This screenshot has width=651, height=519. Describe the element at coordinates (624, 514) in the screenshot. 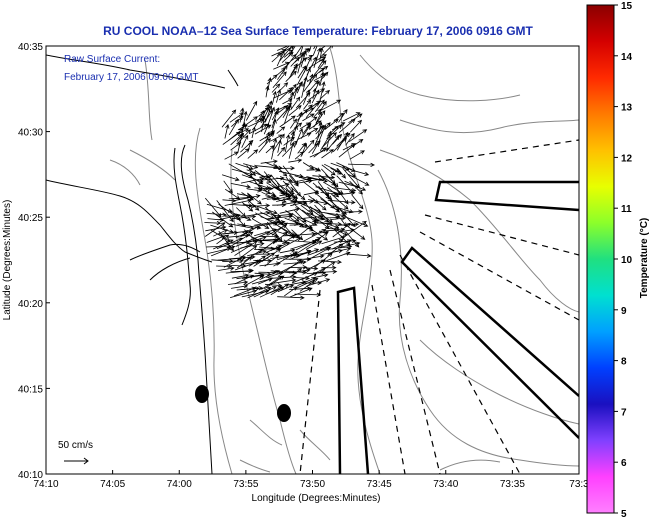

I see `colorbar-tick-label: 5` at that location.